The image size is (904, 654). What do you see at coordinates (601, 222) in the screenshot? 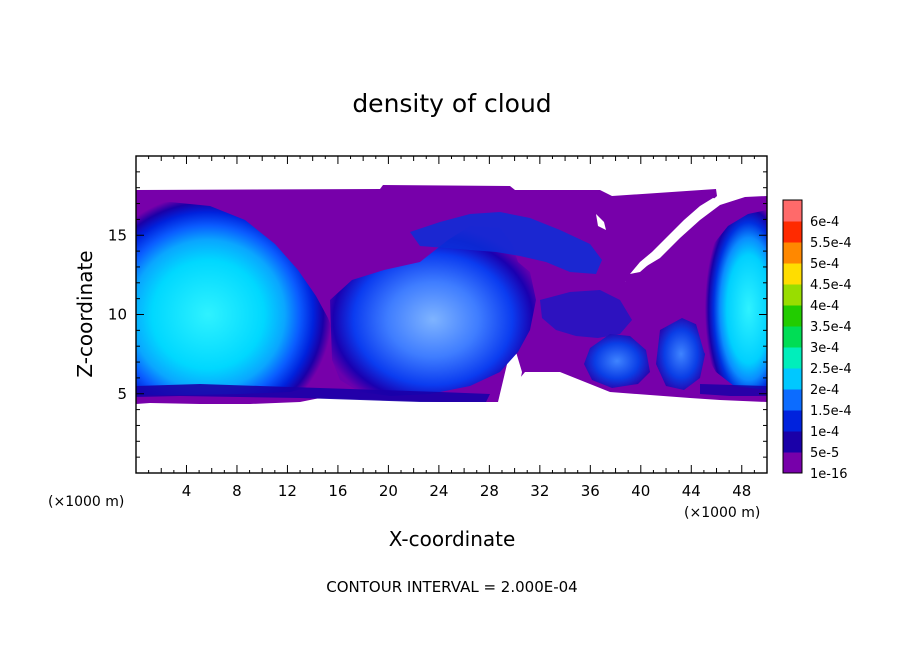
I see `clear-gap-small` at bounding box center [601, 222].